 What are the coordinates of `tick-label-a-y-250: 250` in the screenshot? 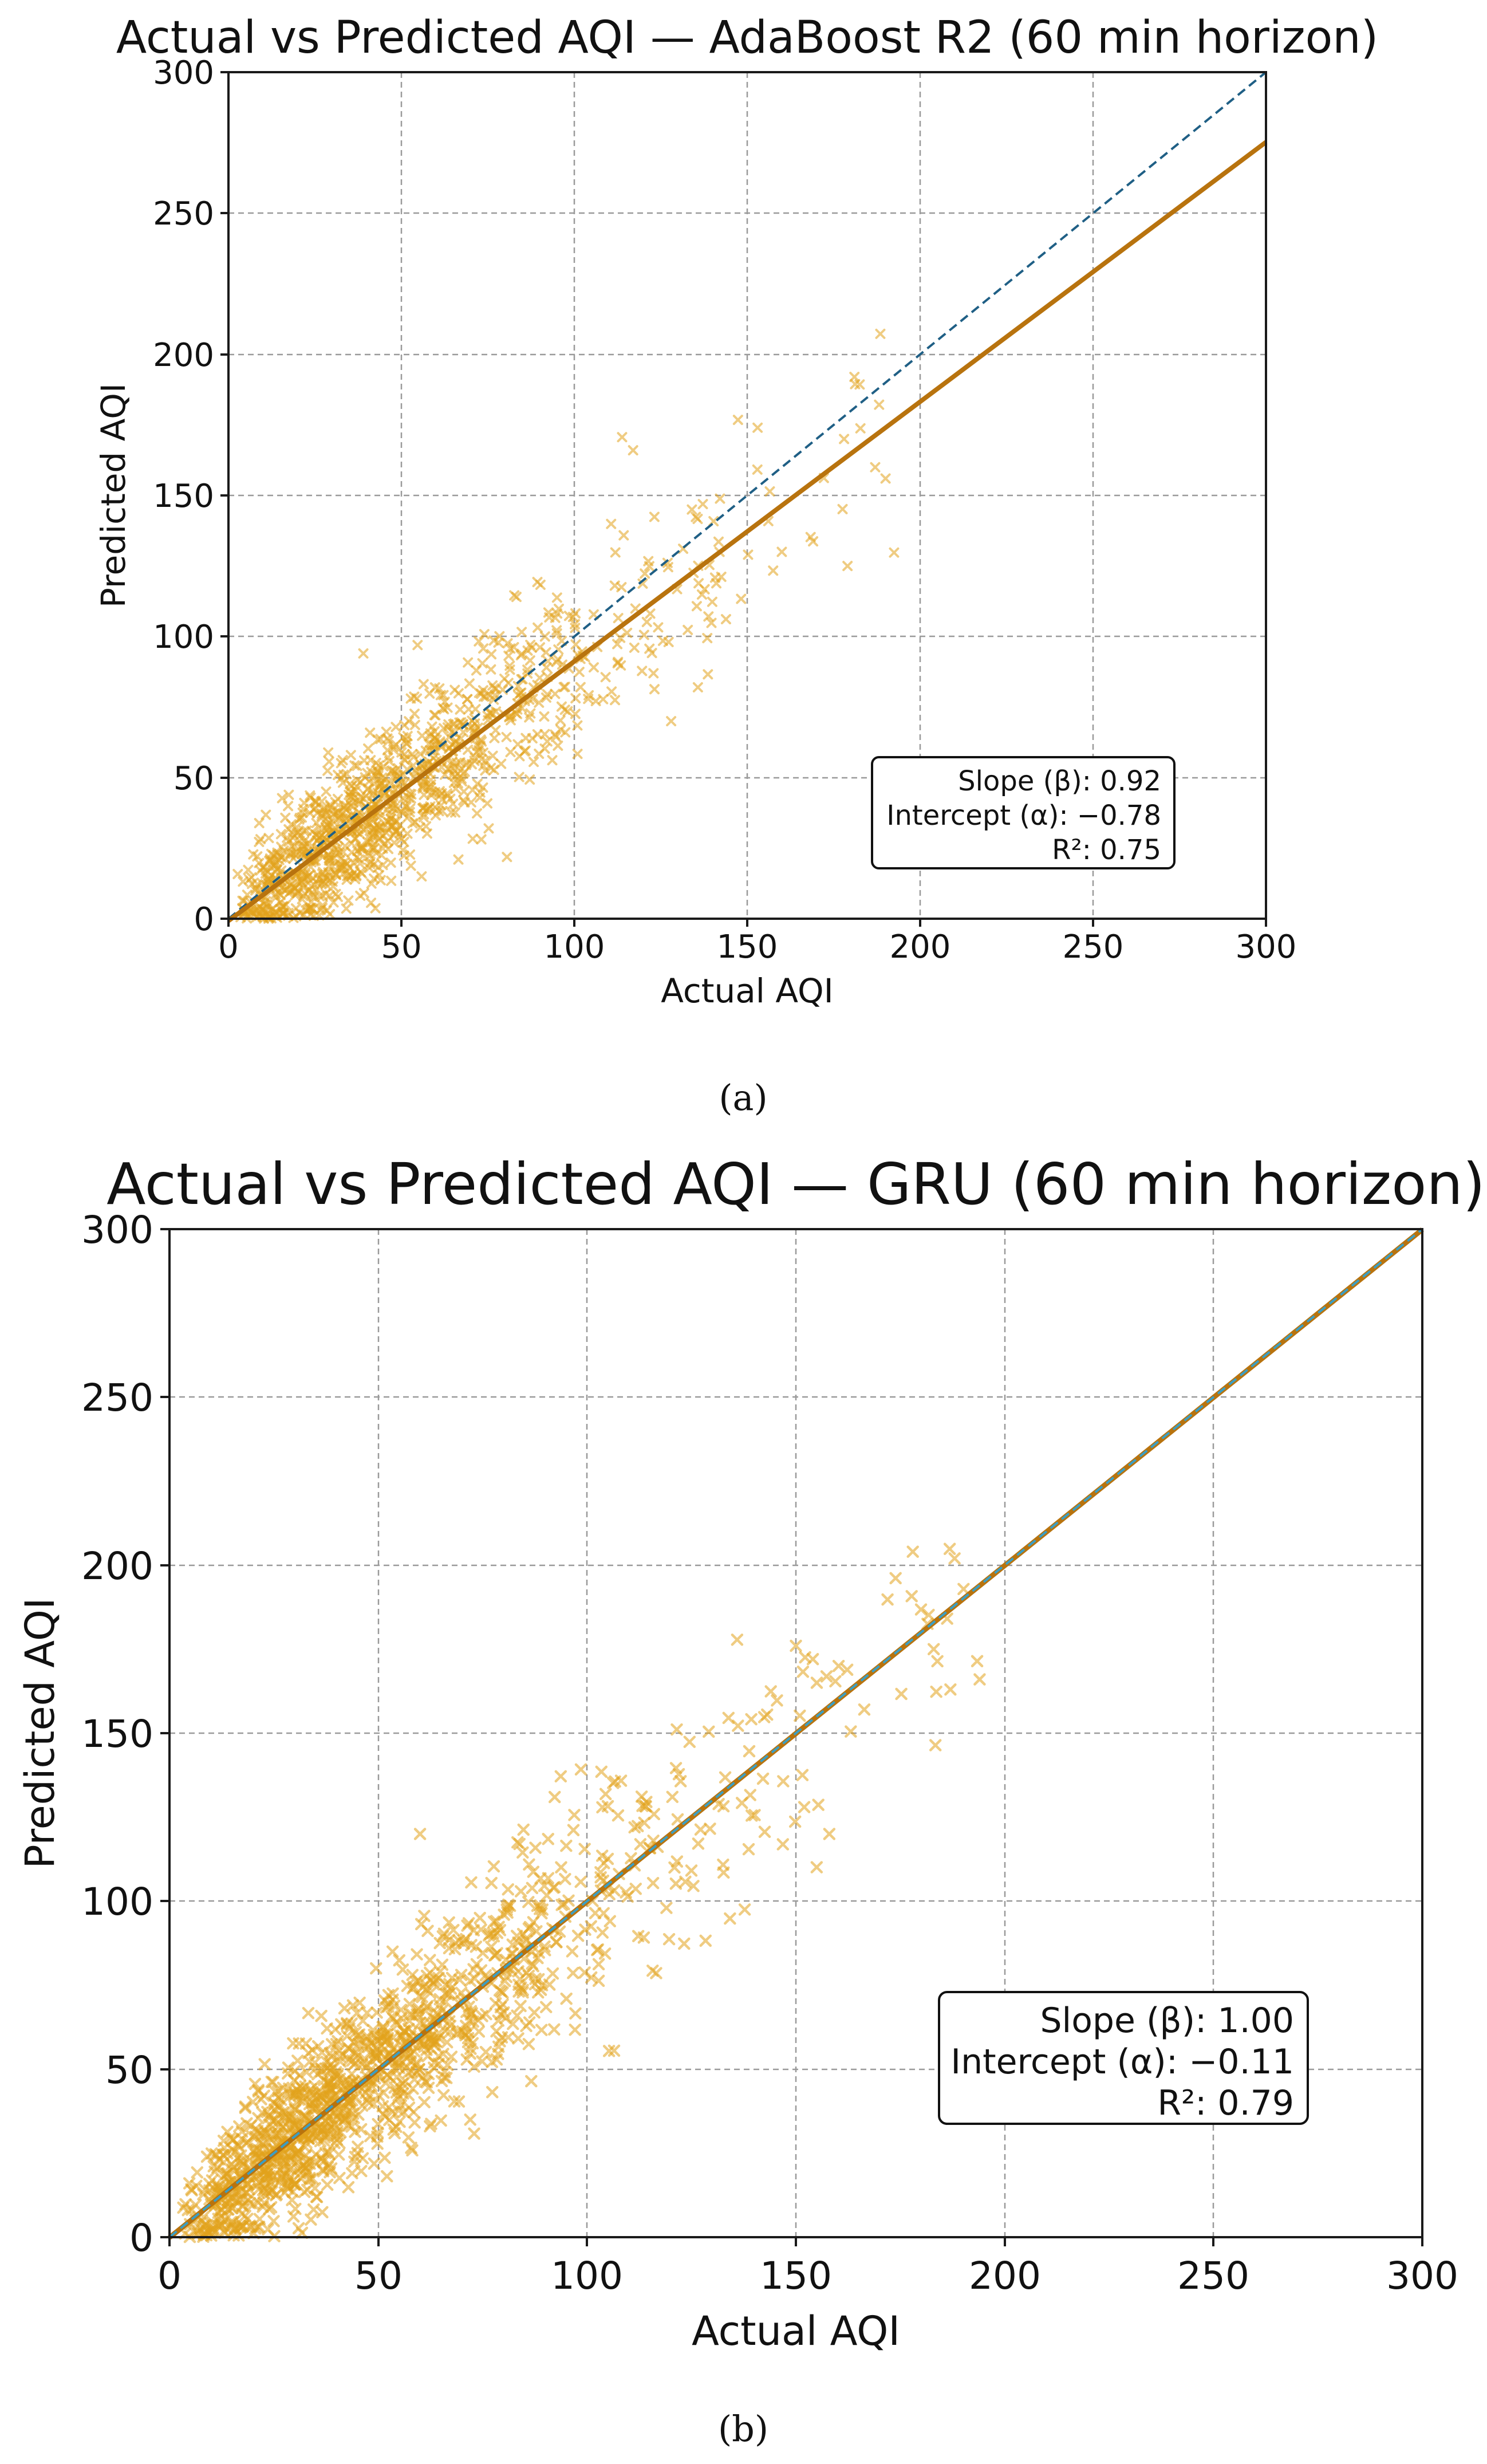 It's located at (183, 214).